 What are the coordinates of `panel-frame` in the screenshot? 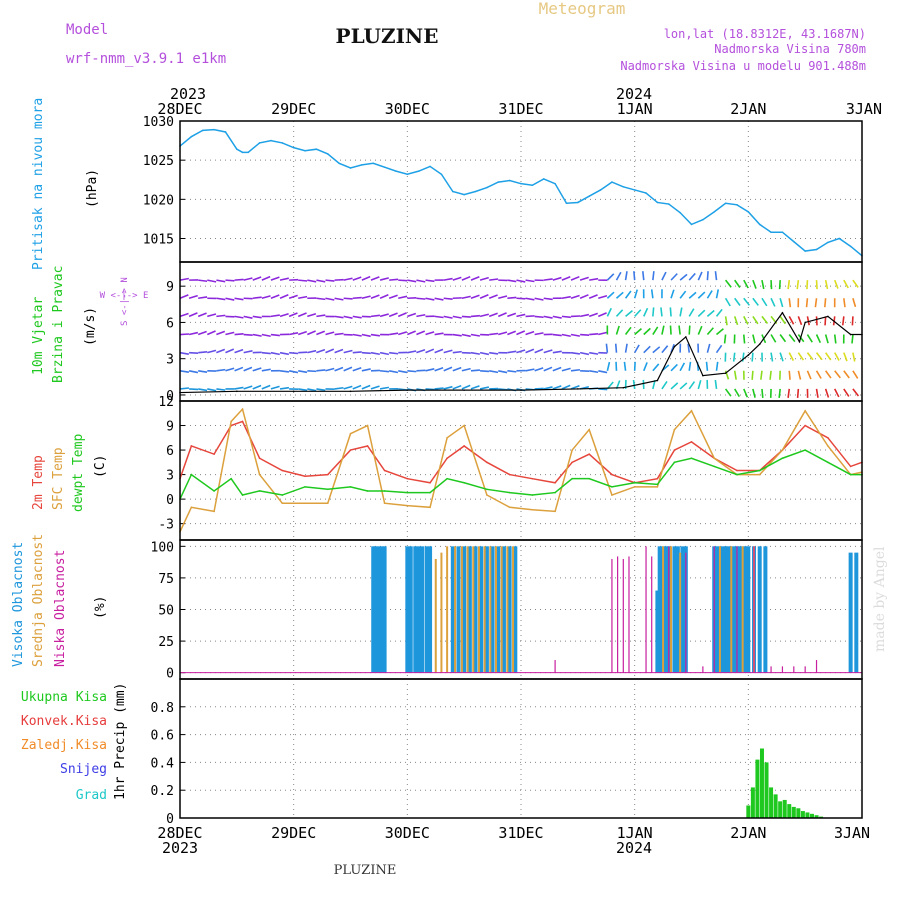 It's located at (521, 748).